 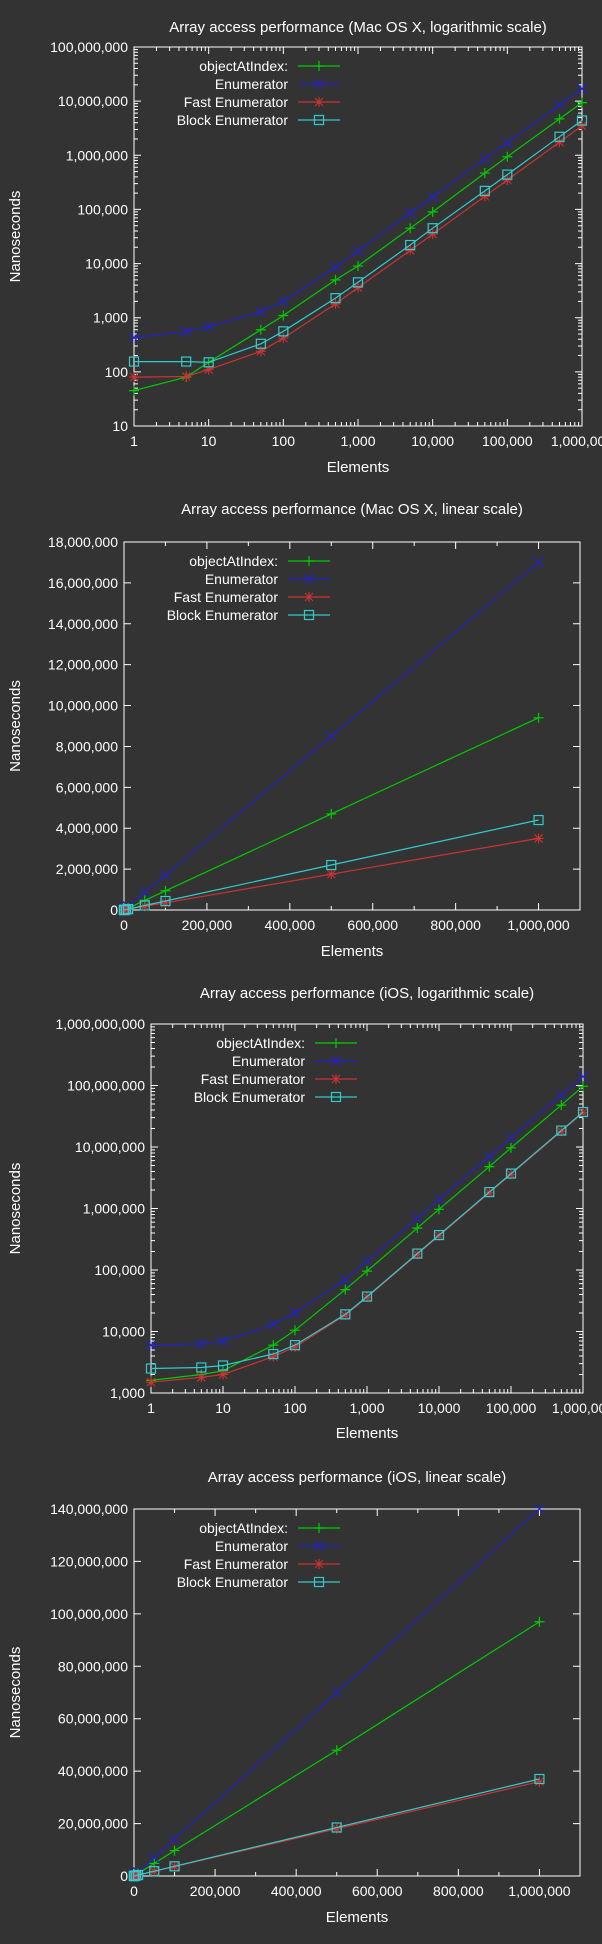 What do you see at coordinates (236, 102) in the screenshot?
I see `legend-label: Fast Enumerator` at bounding box center [236, 102].